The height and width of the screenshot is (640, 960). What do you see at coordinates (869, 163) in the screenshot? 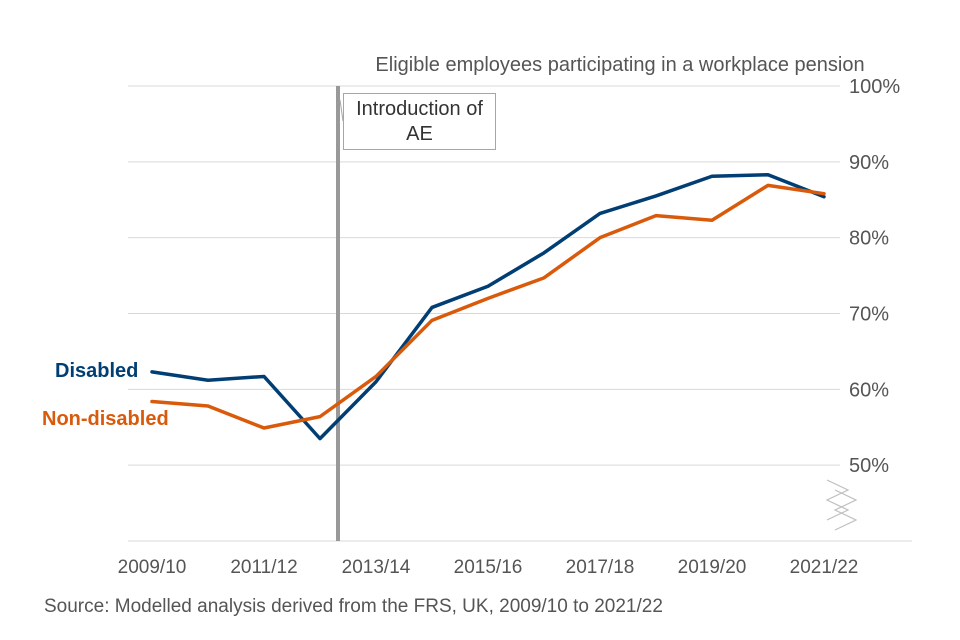
I see `y-tick-label: 90%` at bounding box center [869, 163].